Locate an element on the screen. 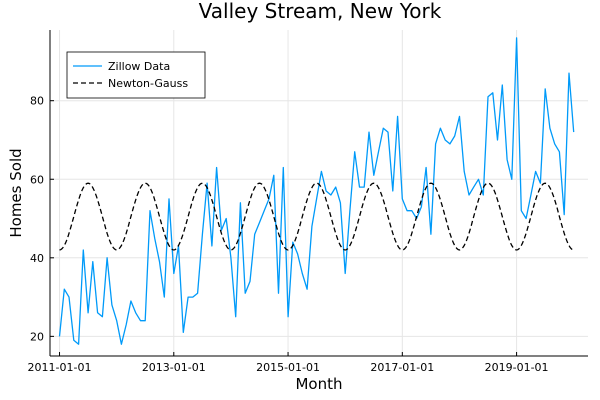 The height and width of the screenshot is (400, 600). chart-title: Valley Stream, New York is located at coordinates (320, 11).